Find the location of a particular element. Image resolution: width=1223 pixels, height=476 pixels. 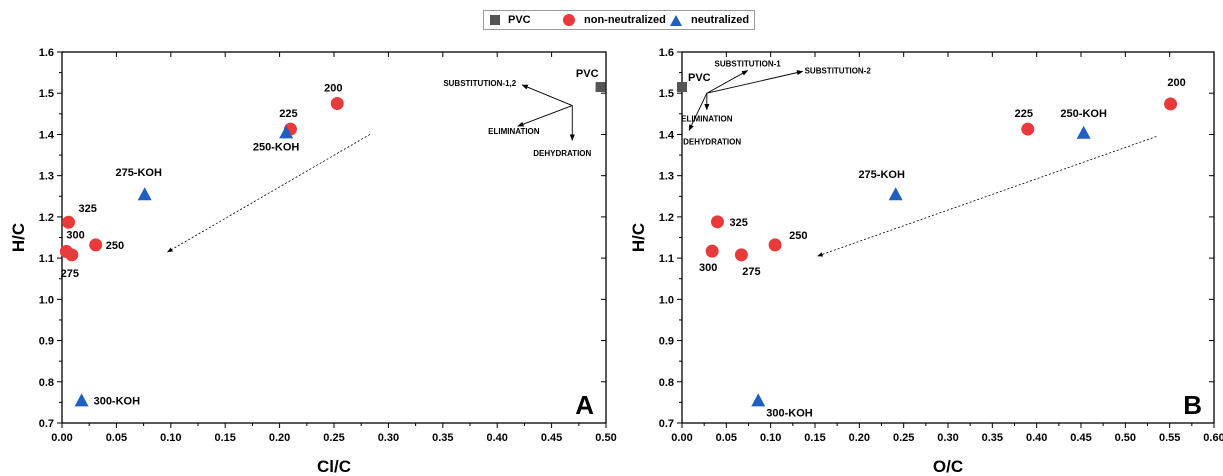

legend-label-neutralized: neutralized is located at coordinates (720, 20).